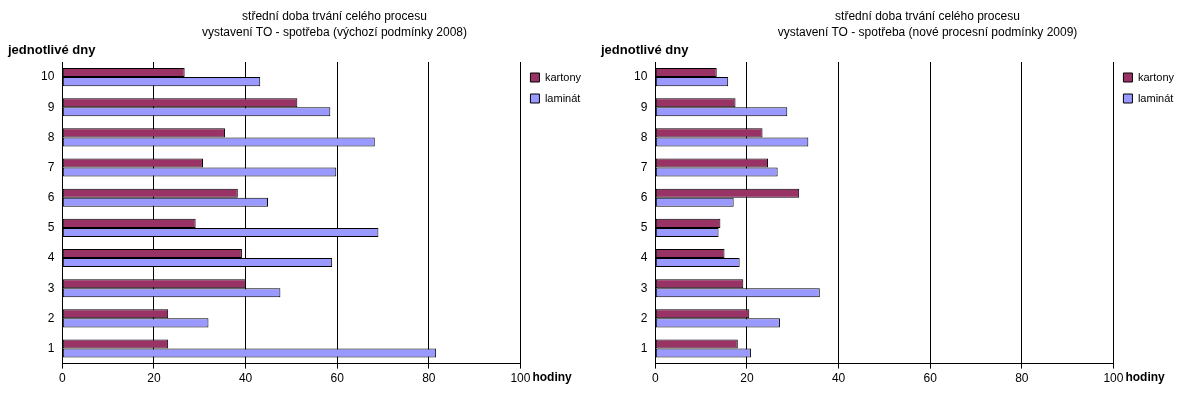 This screenshot has width=1202, height=408. I want to click on chart-subtitle: vystavení TO - spotřeba (výchozí podmínky 2008), so click(334, 32).